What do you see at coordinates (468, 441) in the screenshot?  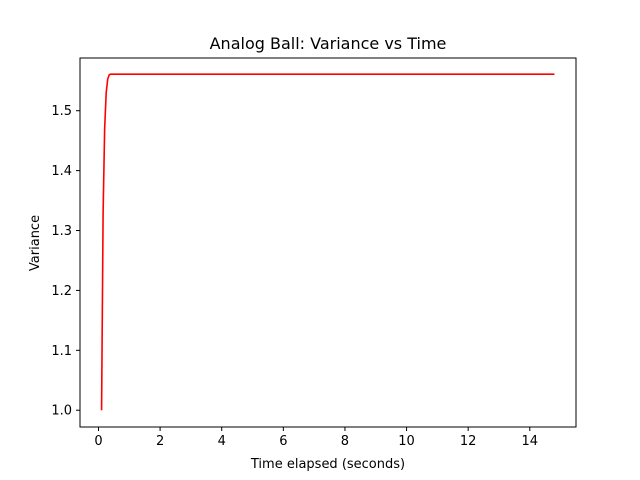 I see `x-tick-label: 12` at bounding box center [468, 441].